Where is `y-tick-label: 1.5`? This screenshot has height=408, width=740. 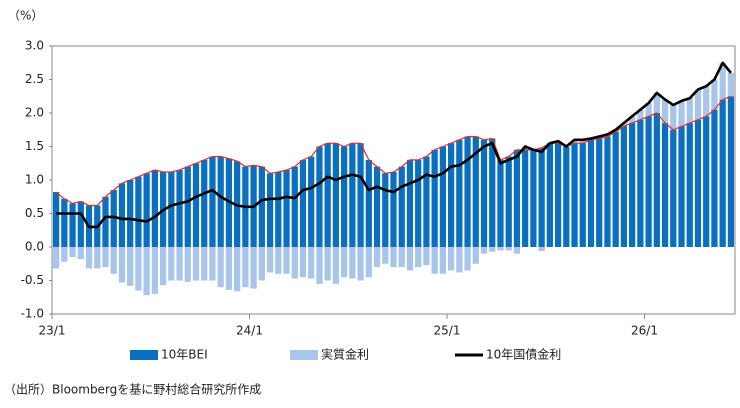
y-tick-label: 1.5 is located at coordinates (34, 146).